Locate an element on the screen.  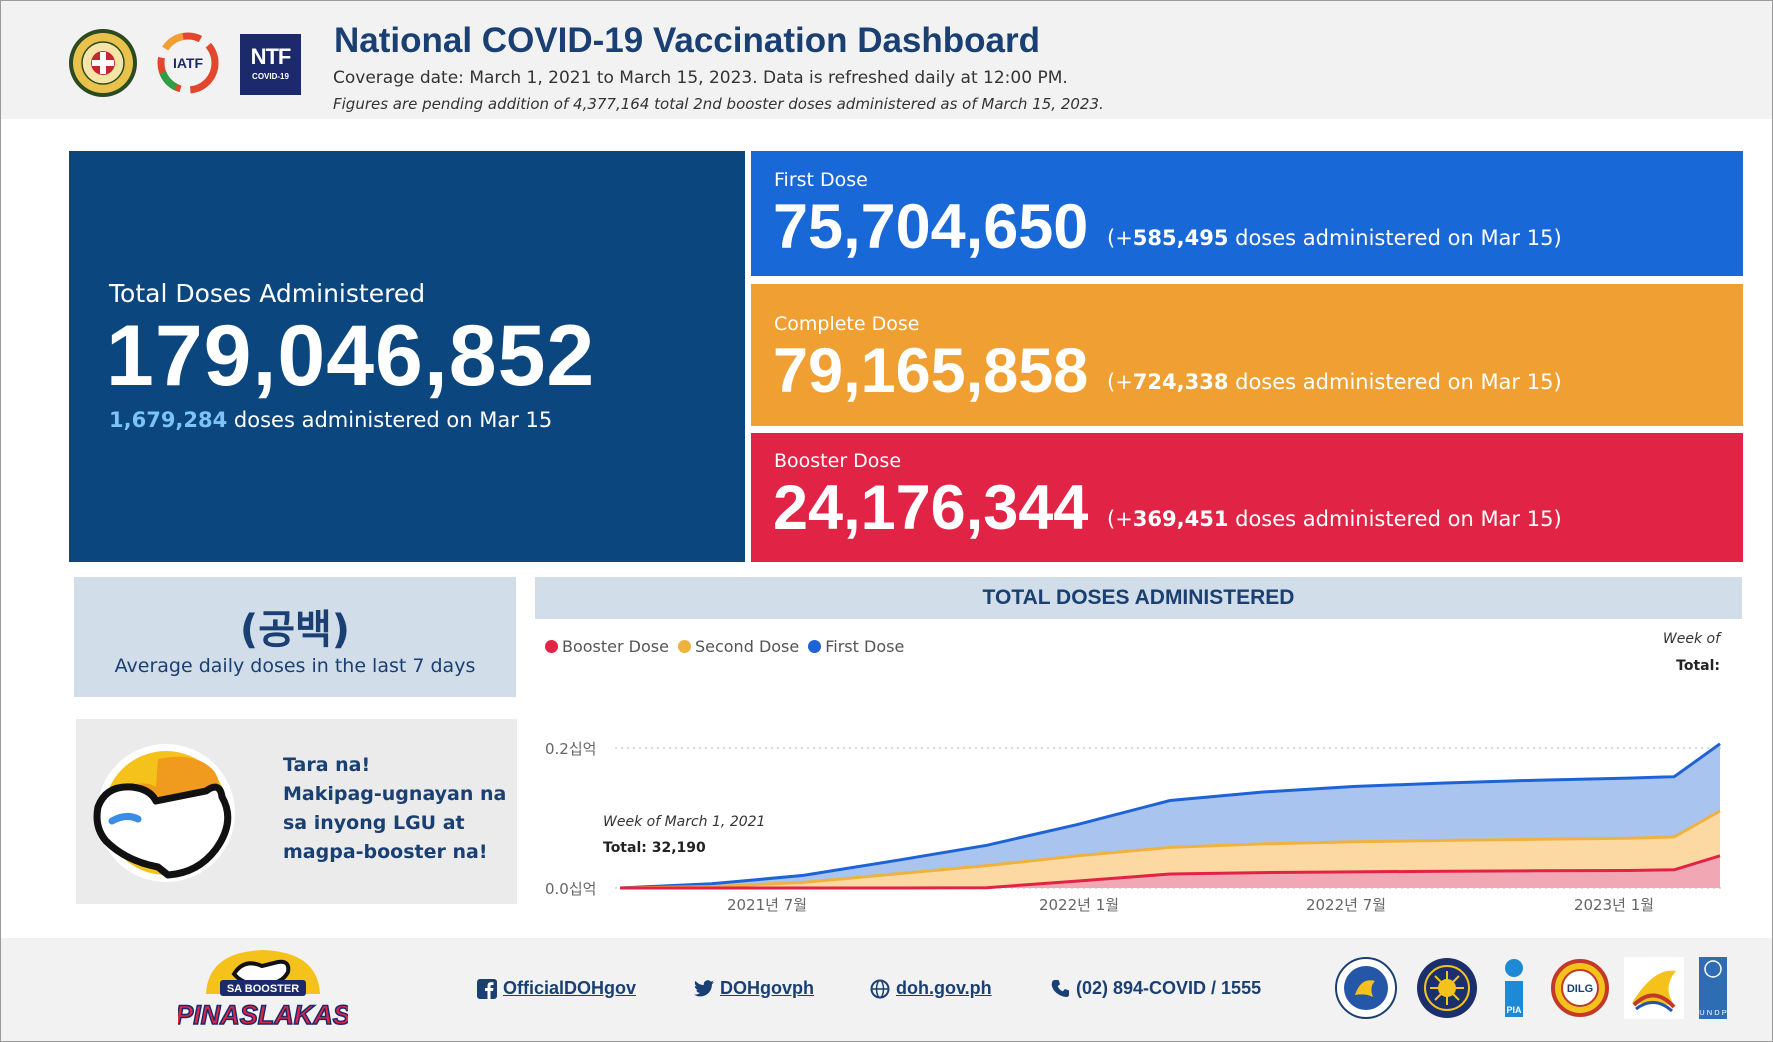
promo-line-1: Tara na! is located at coordinates (327, 765).